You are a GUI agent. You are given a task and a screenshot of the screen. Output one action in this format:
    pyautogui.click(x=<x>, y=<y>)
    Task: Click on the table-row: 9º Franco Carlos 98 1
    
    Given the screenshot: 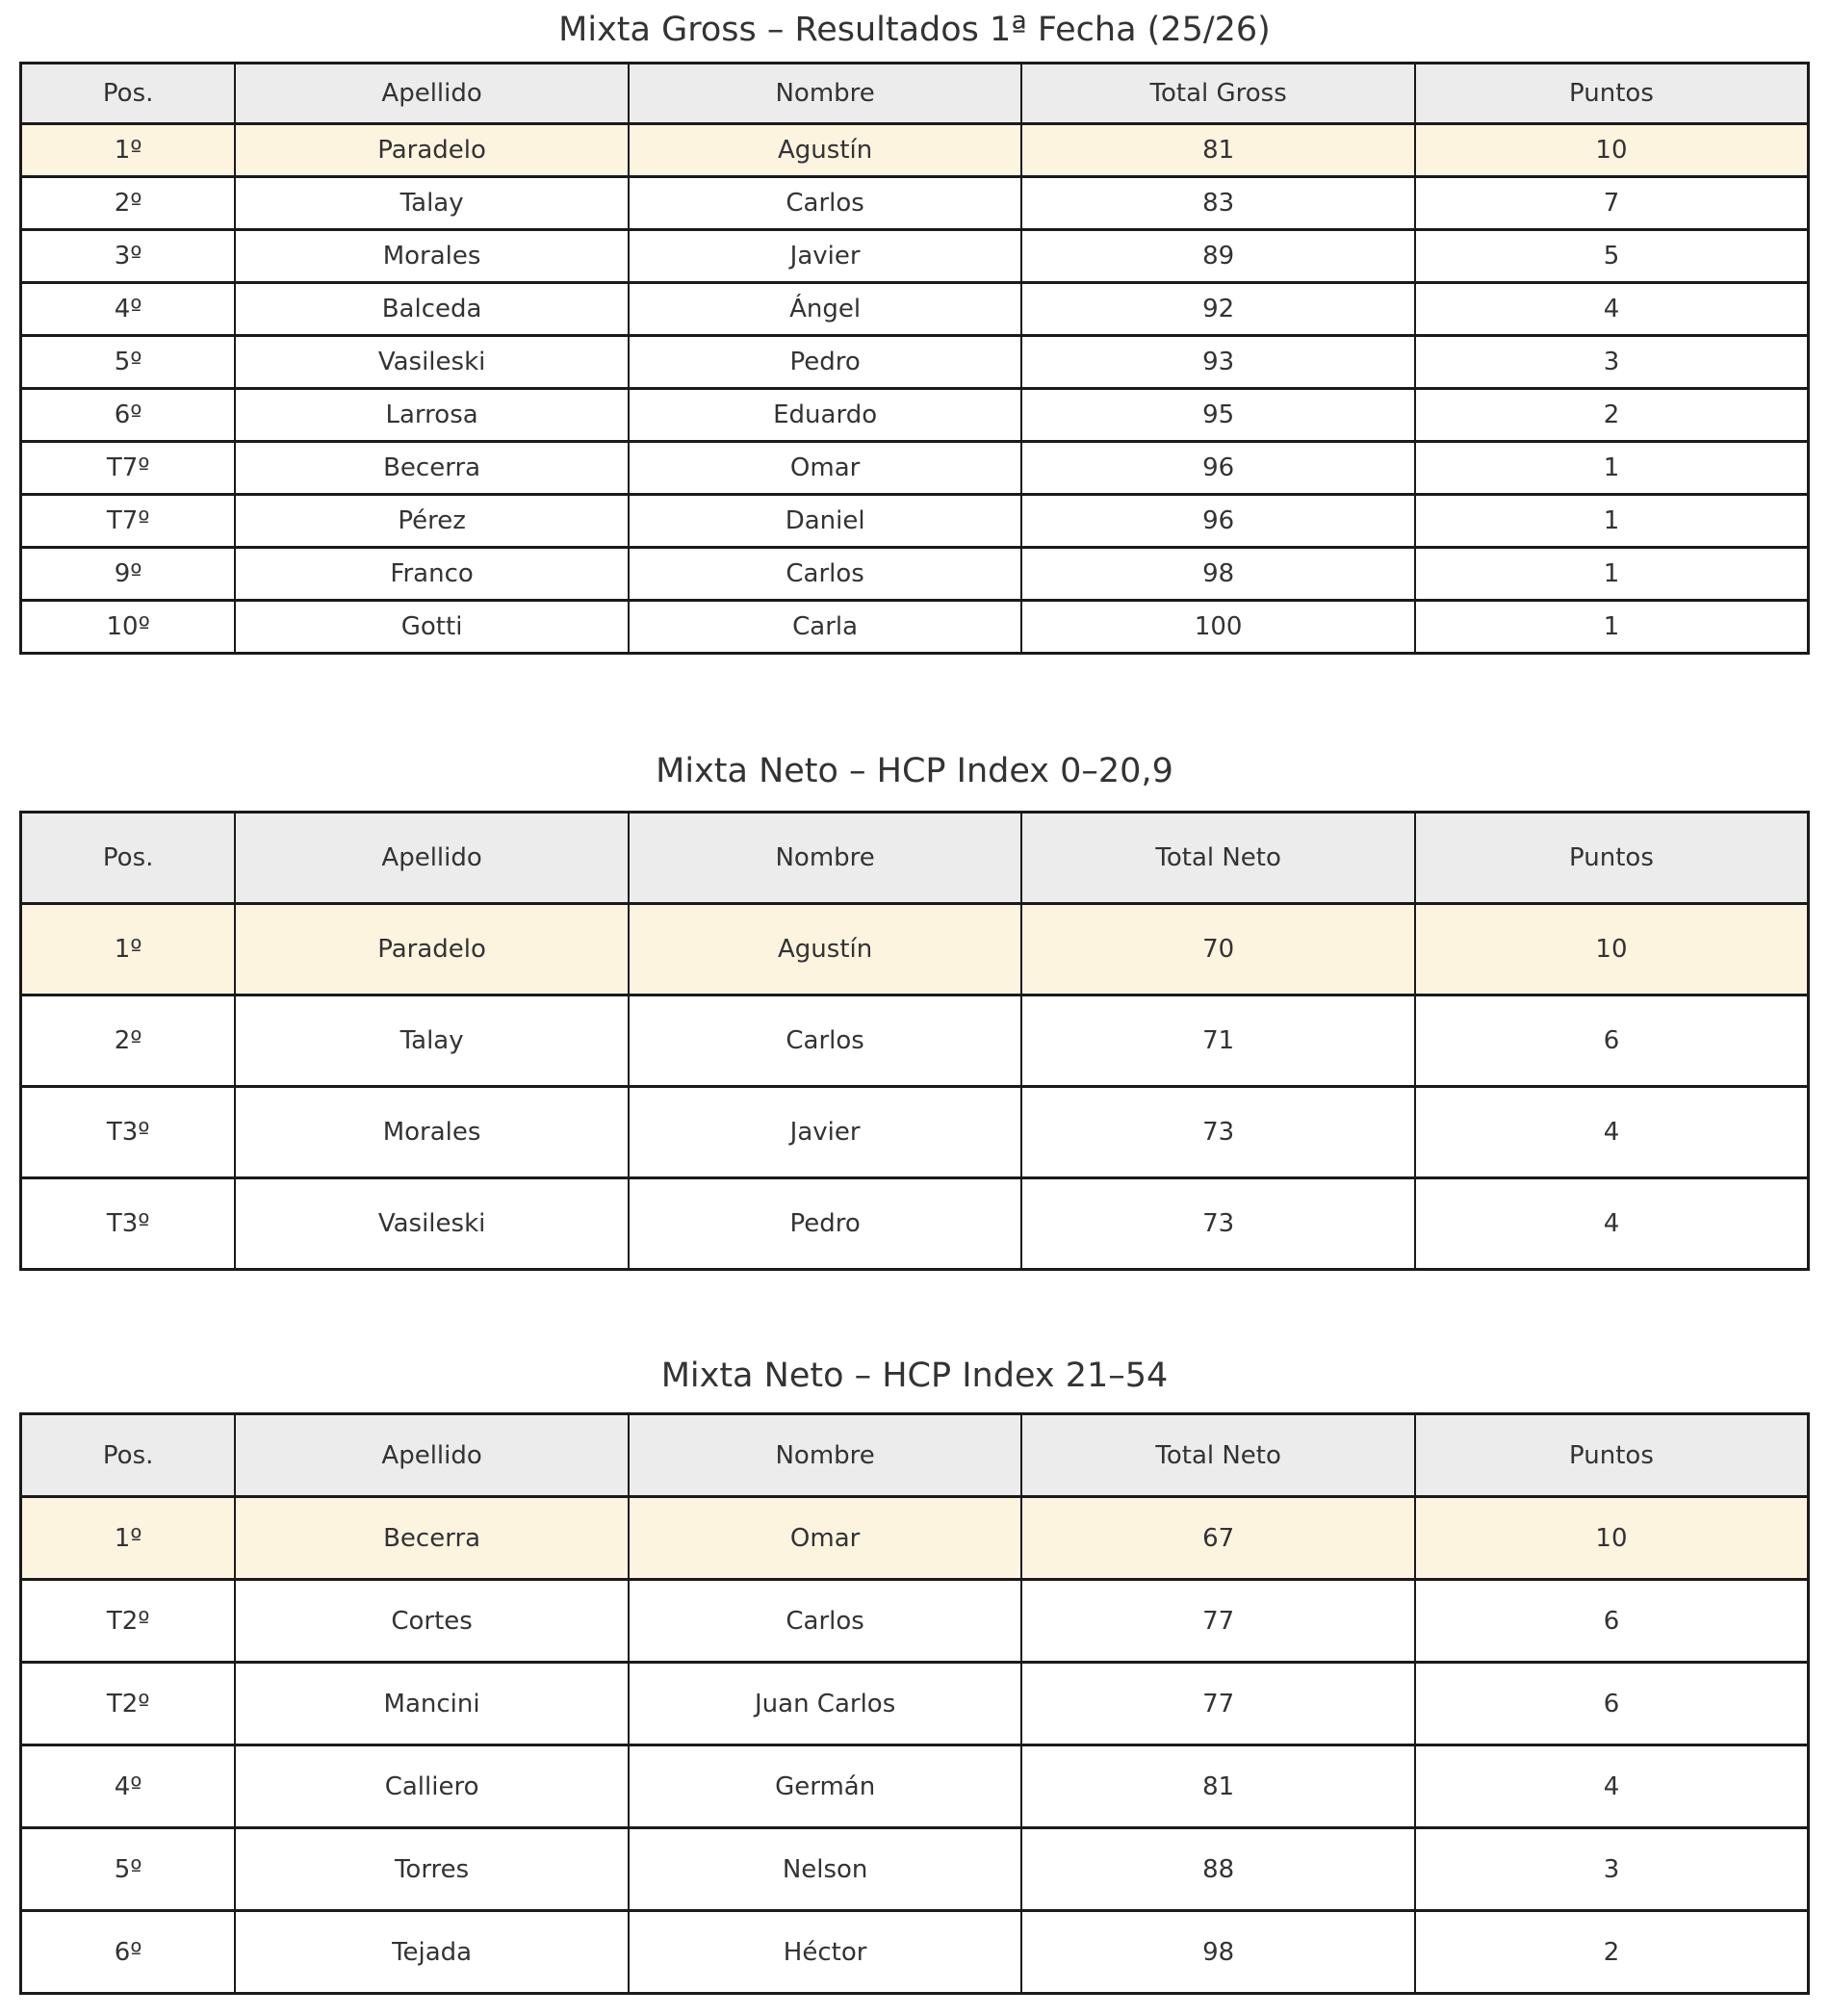 What is the action you would take?
    pyautogui.click(x=914, y=574)
    